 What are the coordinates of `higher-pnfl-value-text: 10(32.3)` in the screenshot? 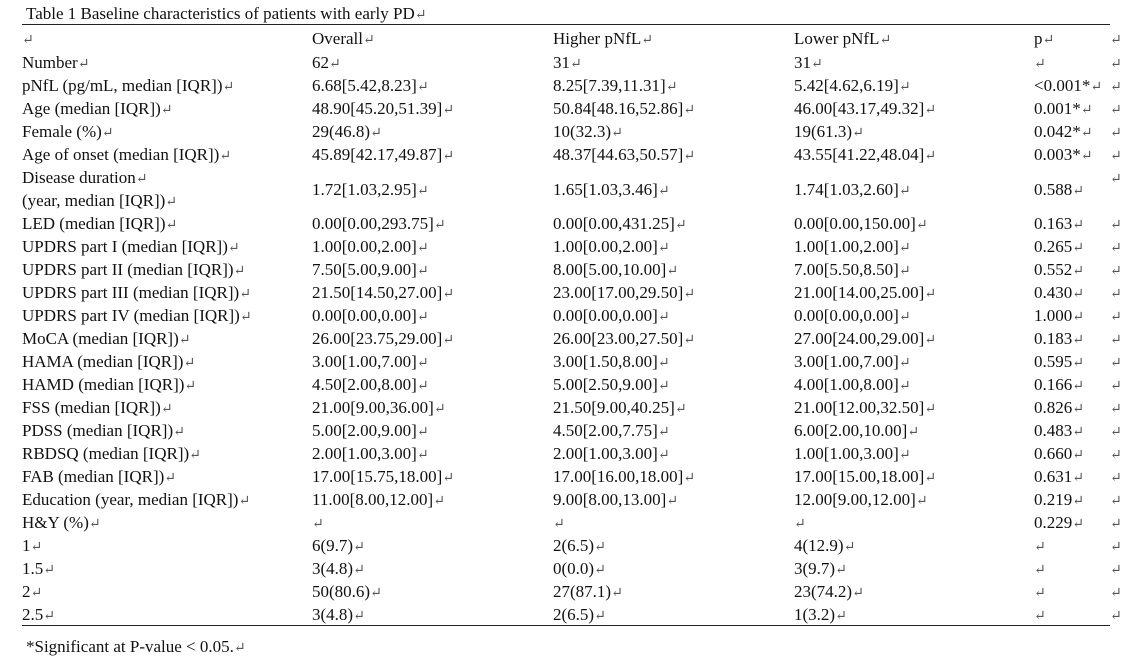 It's located at (582, 131).